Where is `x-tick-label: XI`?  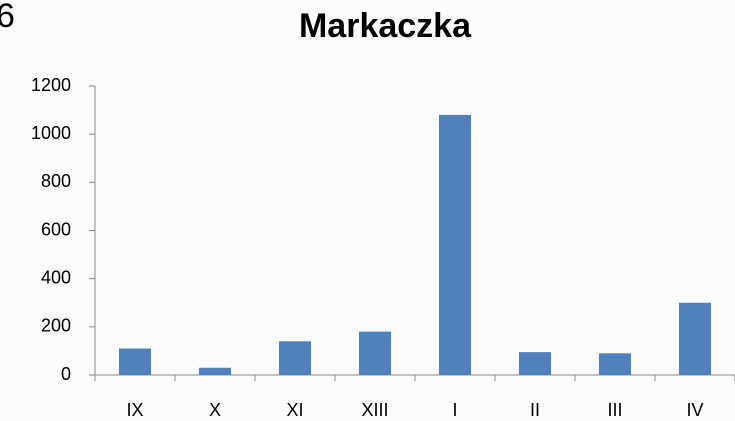 x-tick-label: XI is located at coordinates (294, 410).